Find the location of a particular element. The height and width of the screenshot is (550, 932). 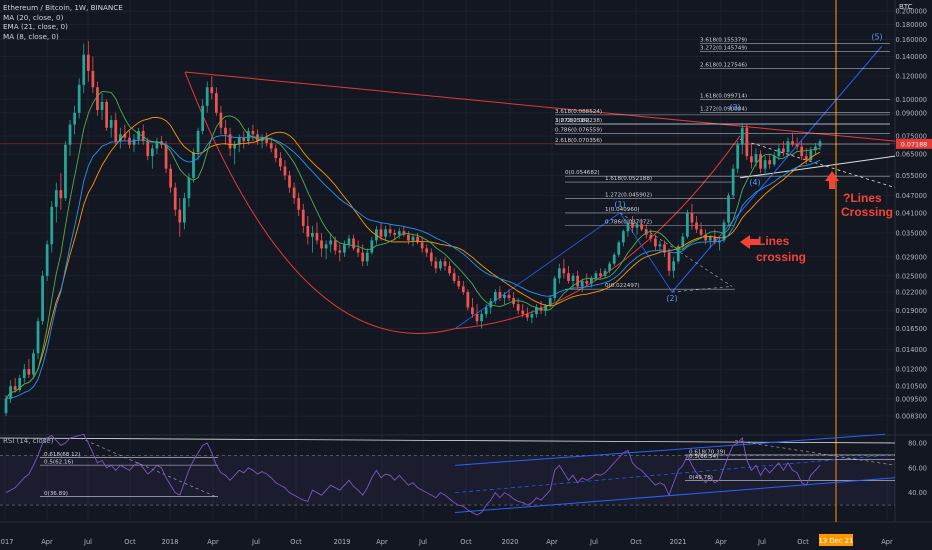

rsi-trendline is located at coordinates (448, 440).